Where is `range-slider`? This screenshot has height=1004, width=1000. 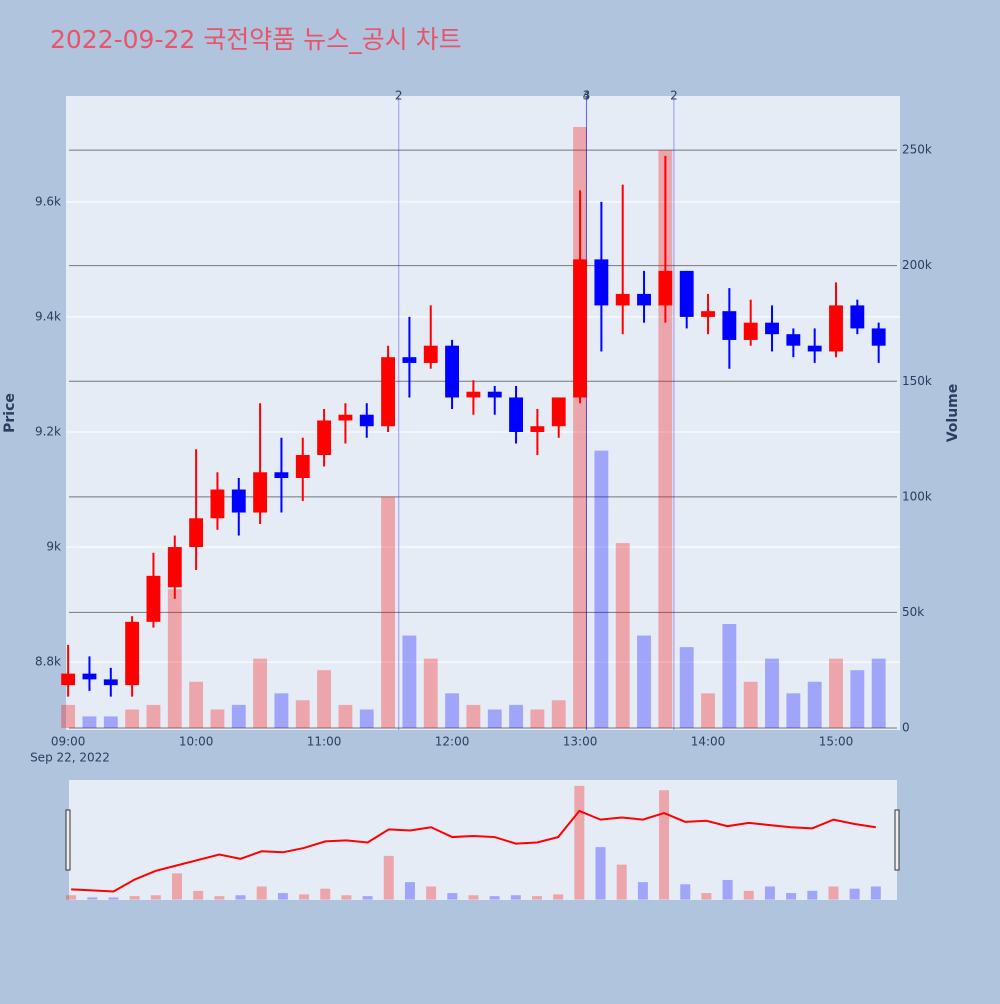
range-slider is located at coordinates (483, 840).